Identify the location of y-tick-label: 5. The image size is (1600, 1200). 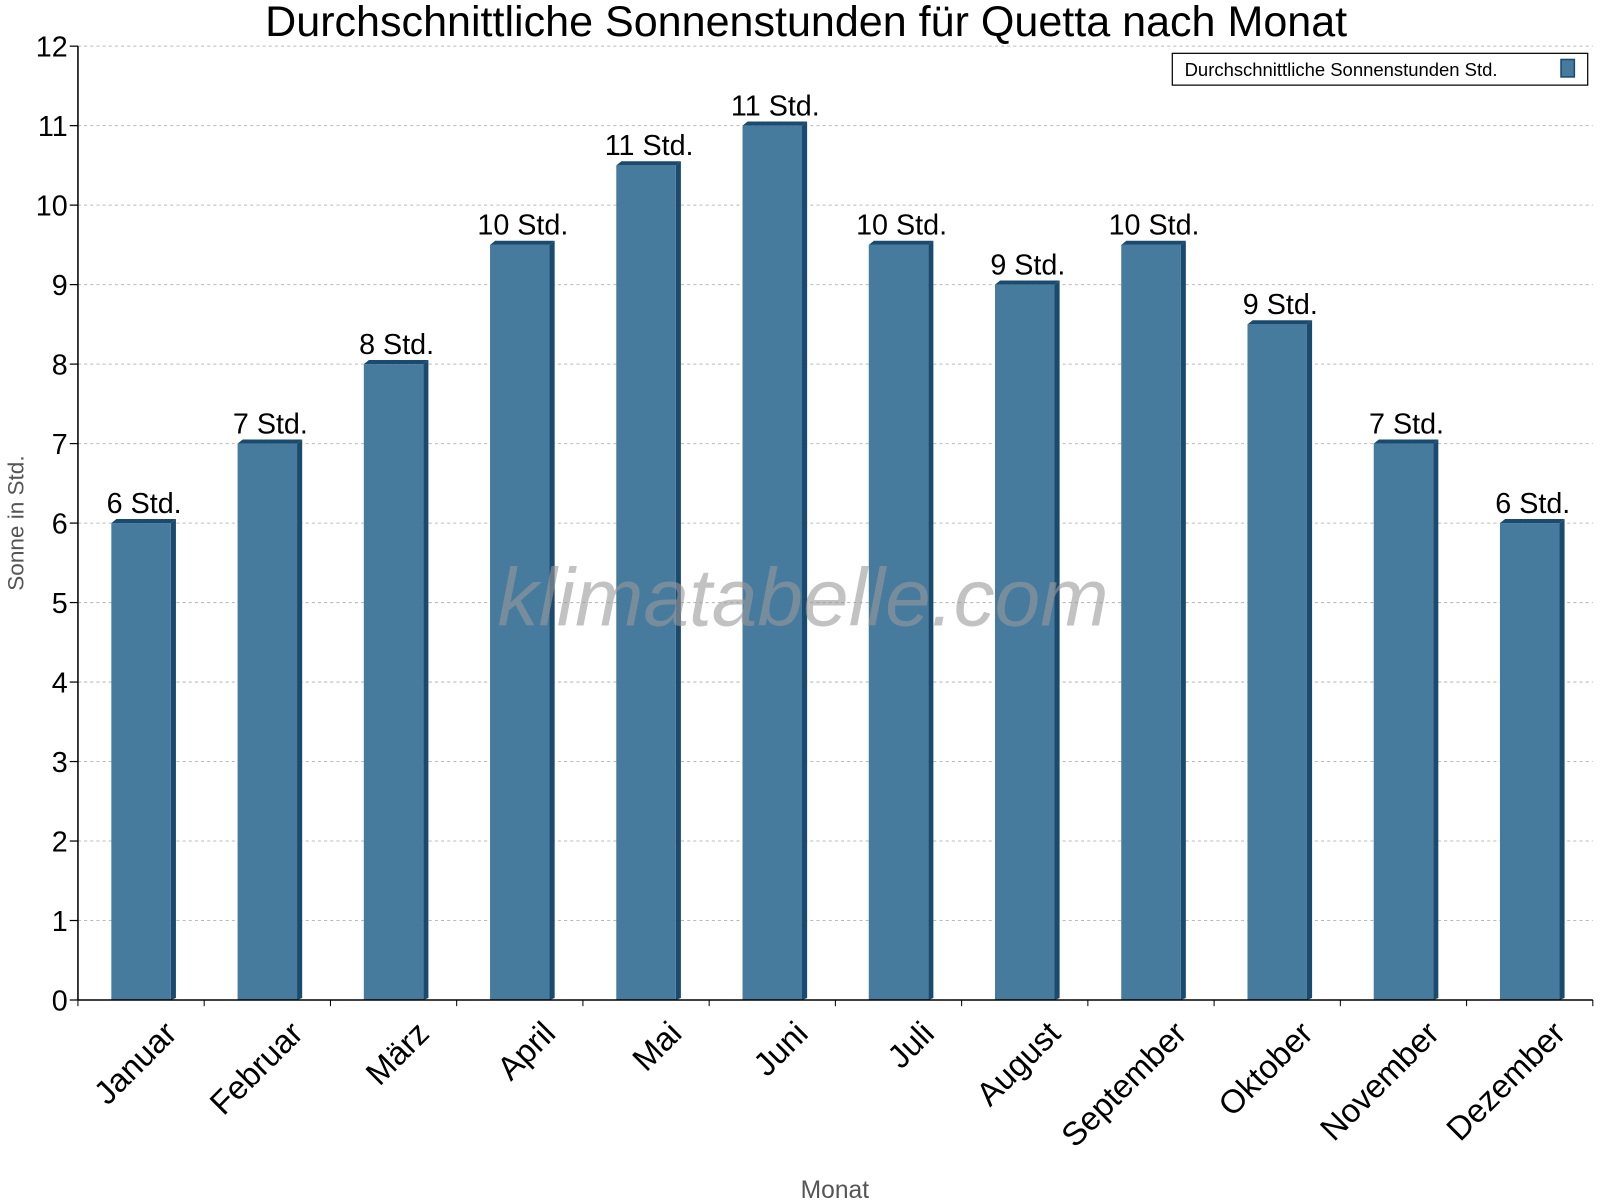
(60, 604).